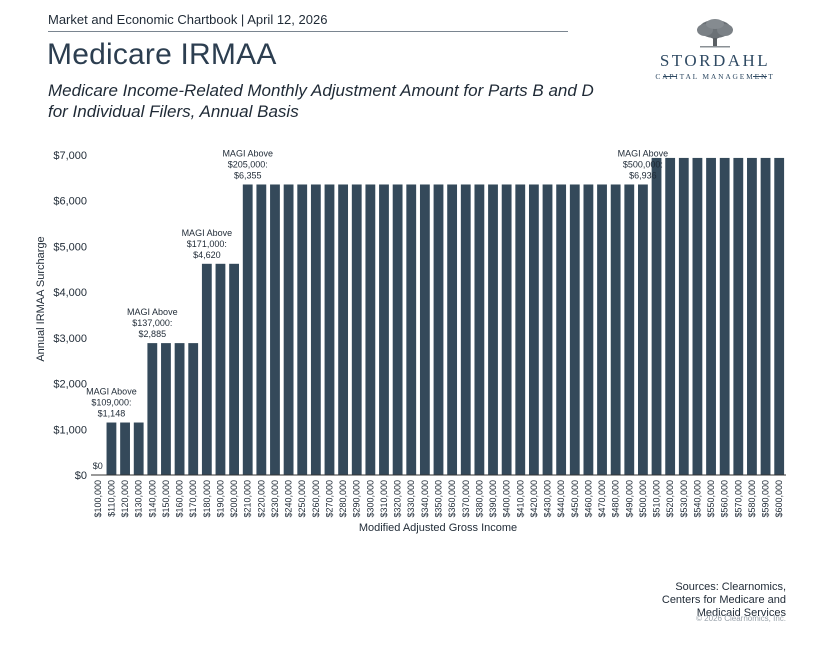 This screenshot has height=645, width=814. I want to click on x-tick-label: $330,000, so click(411, 499).